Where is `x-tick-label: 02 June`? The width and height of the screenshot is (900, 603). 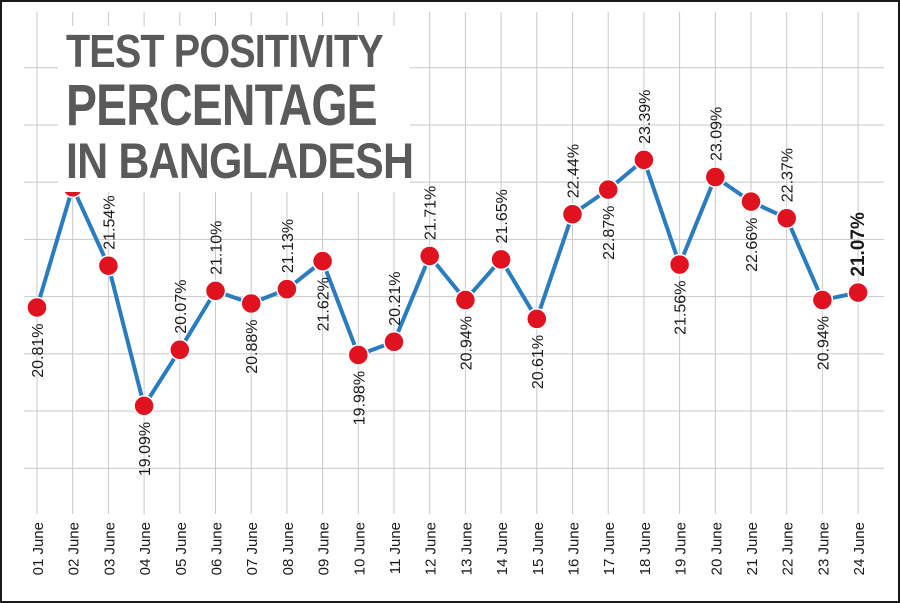
x-tick-label: 02 June is located at coordinates (74, 548).